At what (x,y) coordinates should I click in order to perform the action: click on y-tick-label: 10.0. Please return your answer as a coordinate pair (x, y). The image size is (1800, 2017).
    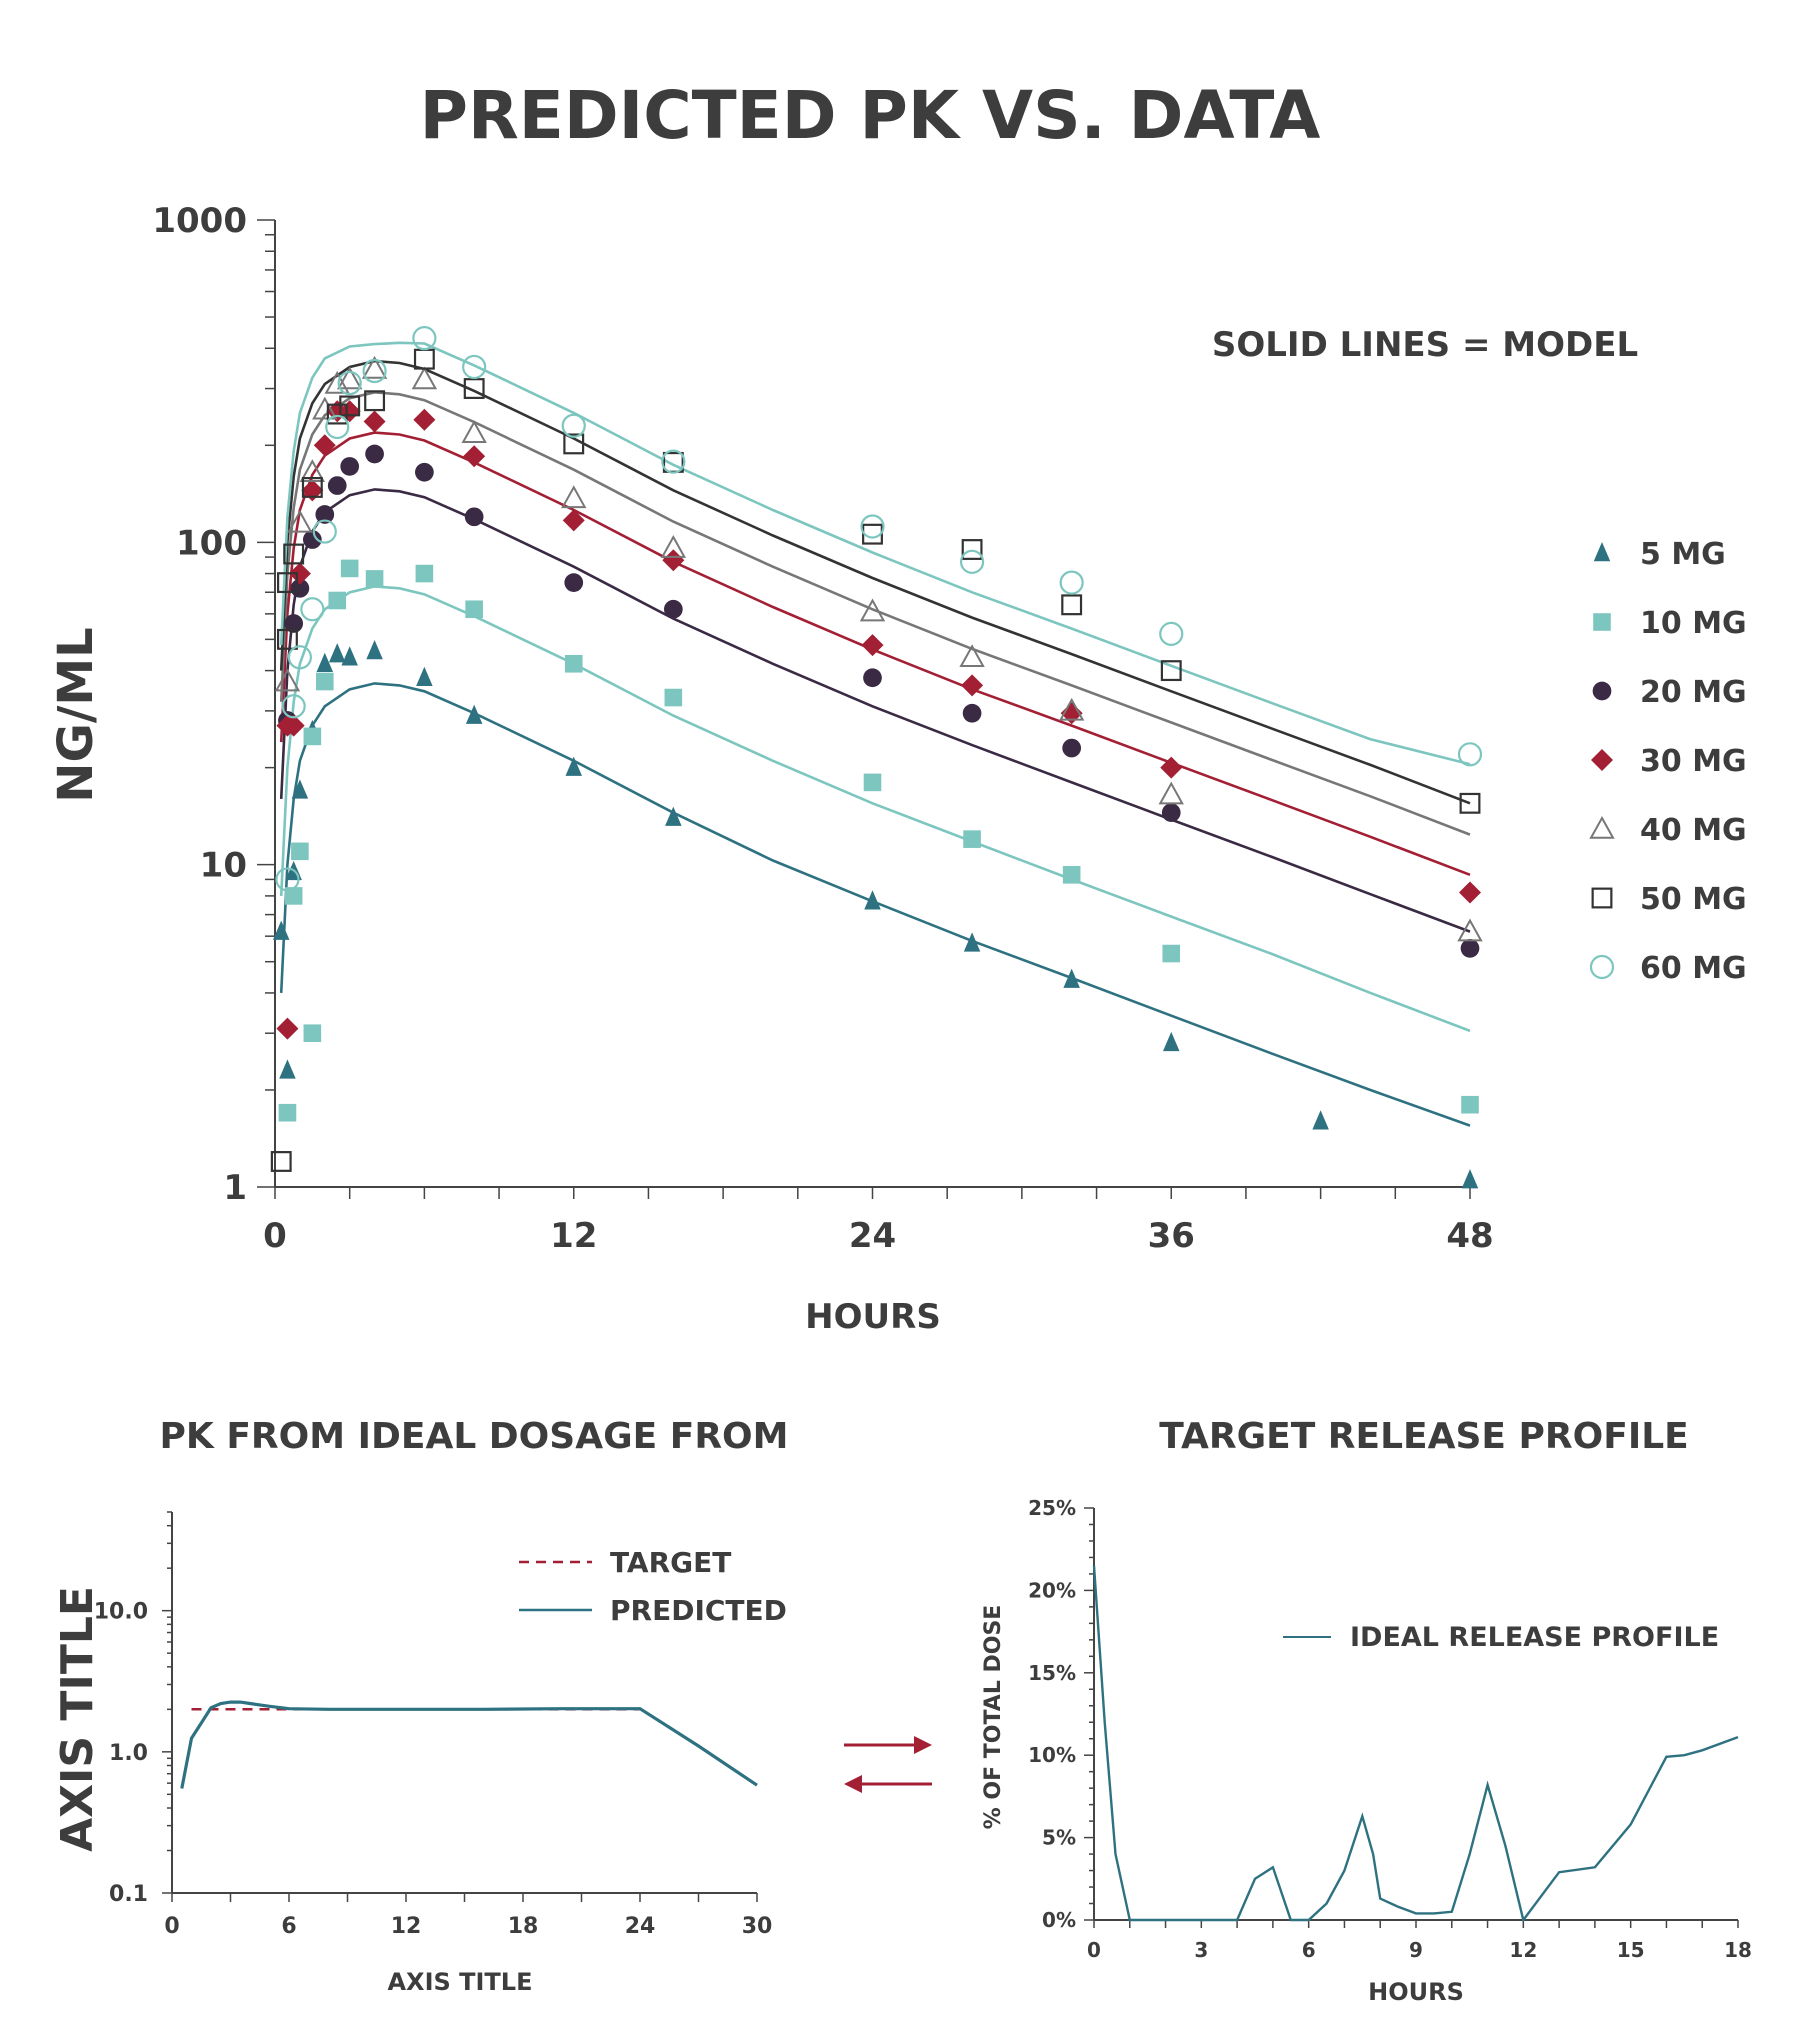
    Looking at the image, I should click on (121, 1612).